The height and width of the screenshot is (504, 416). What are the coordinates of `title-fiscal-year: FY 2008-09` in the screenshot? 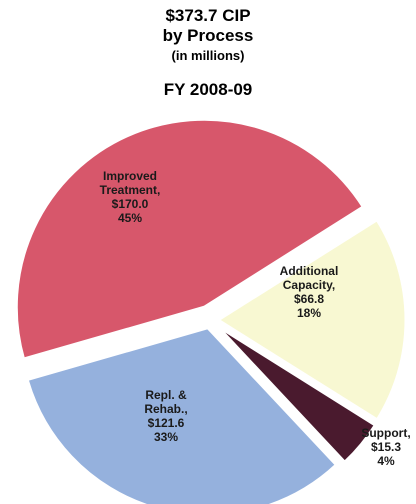 It's located at (208, 89).